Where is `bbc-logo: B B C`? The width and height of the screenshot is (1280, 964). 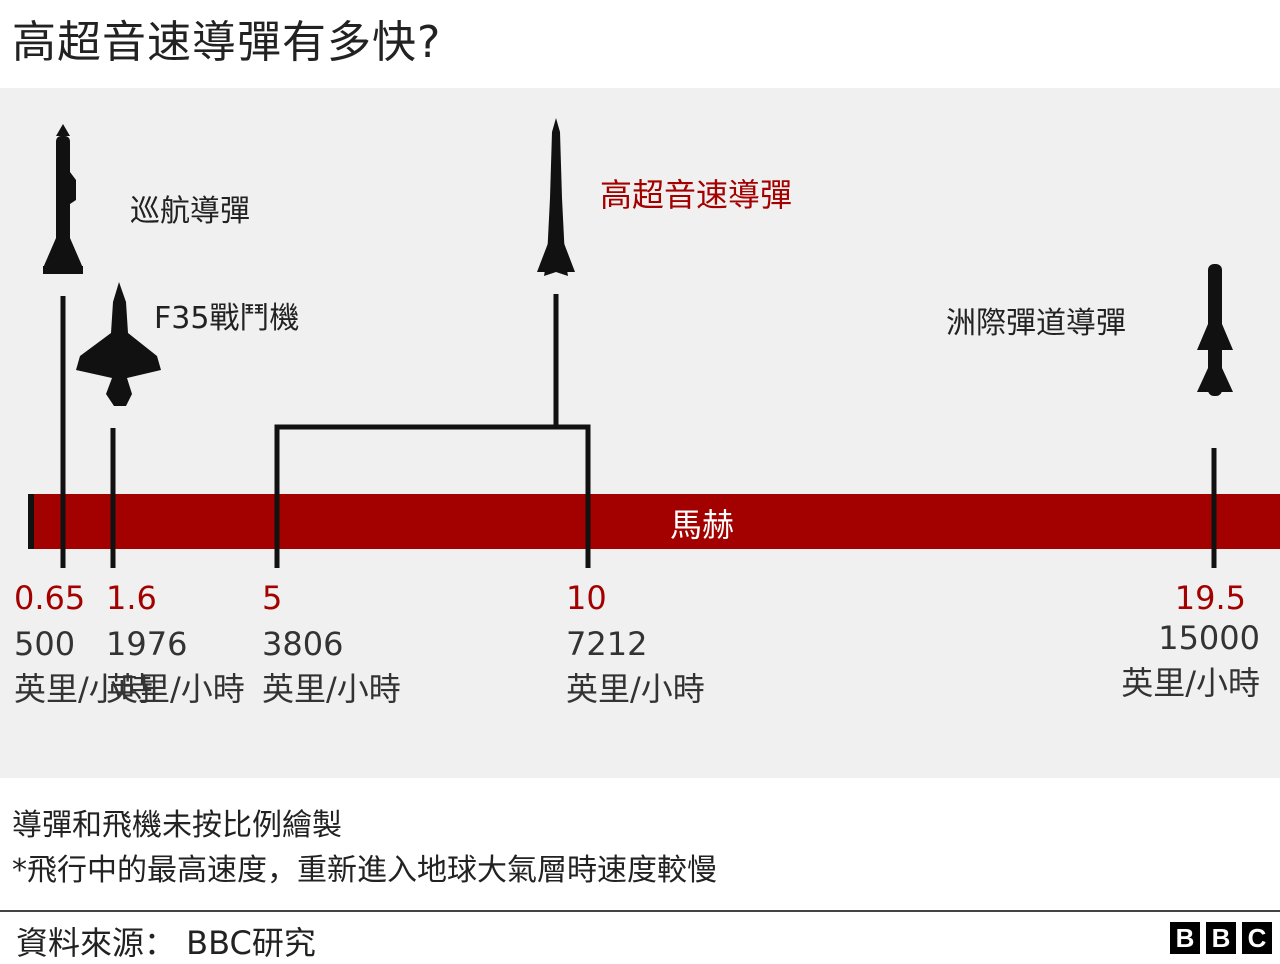 bbc-logo: B B C is located at coordinates (1221, 938).